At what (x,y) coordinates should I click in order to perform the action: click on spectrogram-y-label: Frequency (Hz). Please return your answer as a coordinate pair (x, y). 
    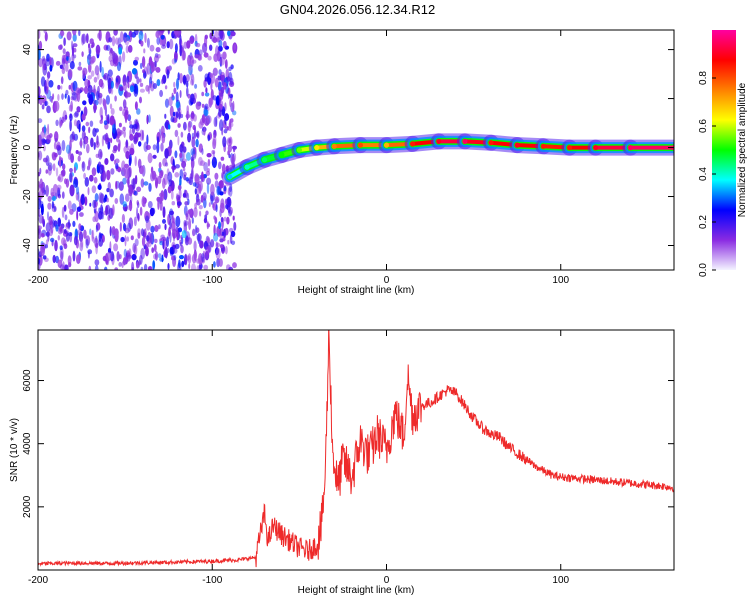
    Looking at the image, I should click on (14, 150).